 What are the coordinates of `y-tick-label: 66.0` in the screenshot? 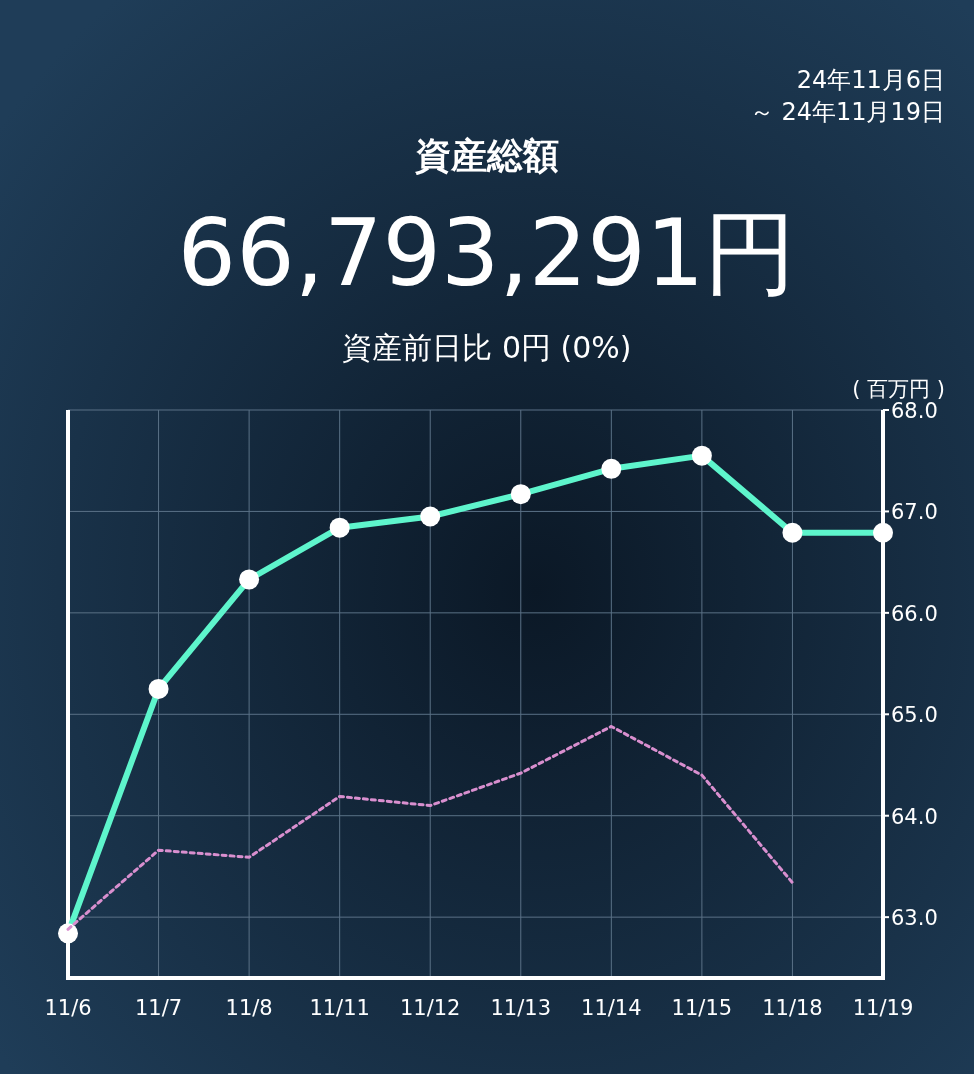 It's located at (914, 613).